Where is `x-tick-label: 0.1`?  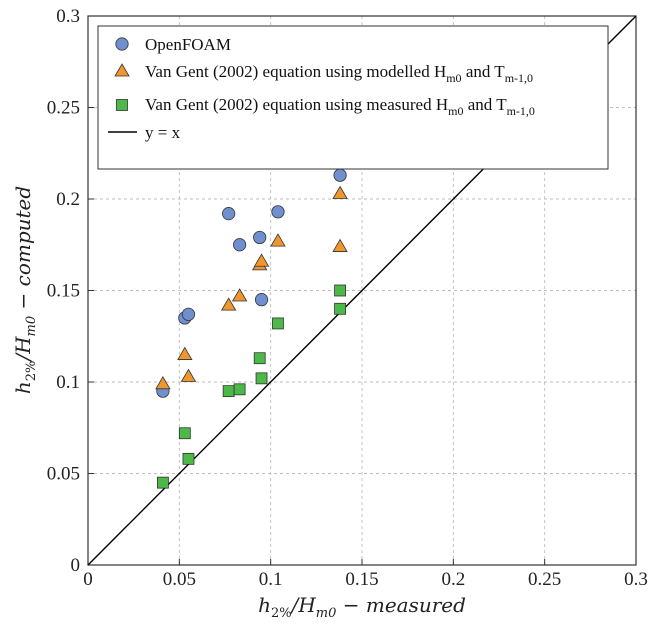
x-tick-label: 0.1 is located at coordinates (271, 579).